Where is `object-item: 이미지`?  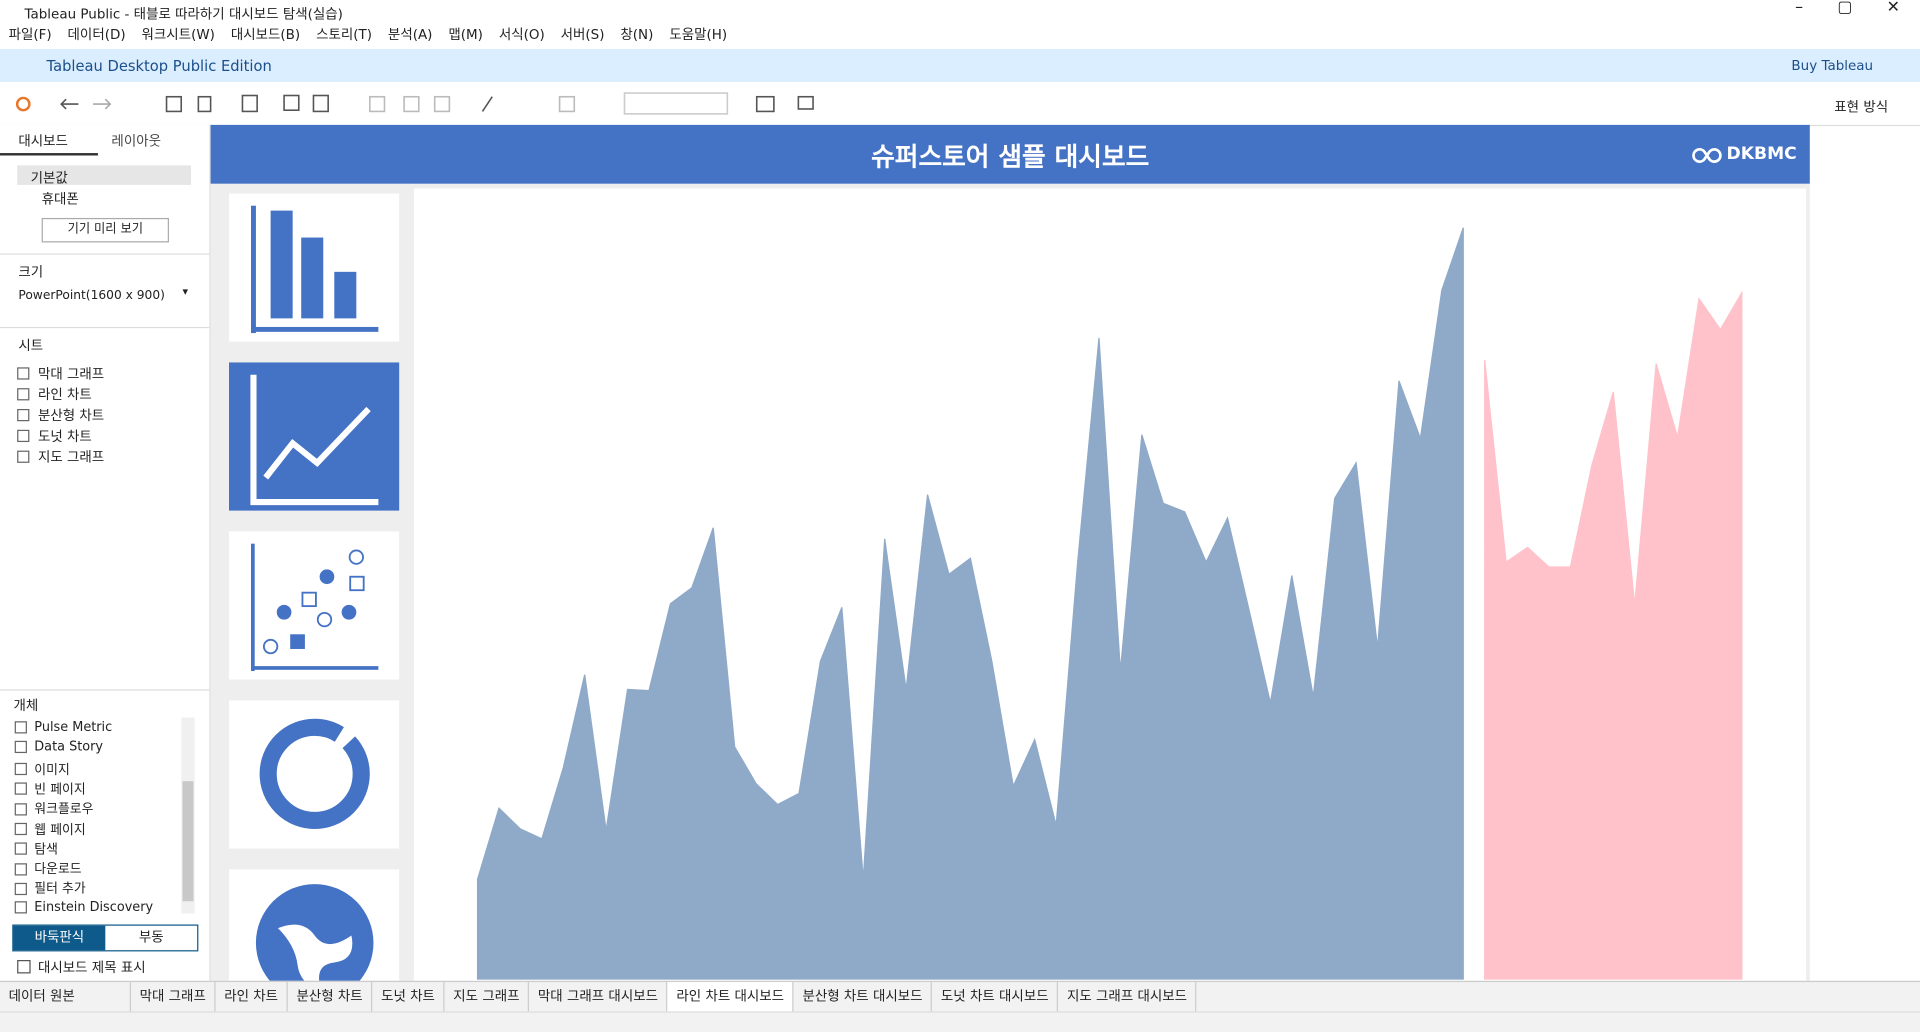
object-item: 이미지 is located at coordinates (42, 769).